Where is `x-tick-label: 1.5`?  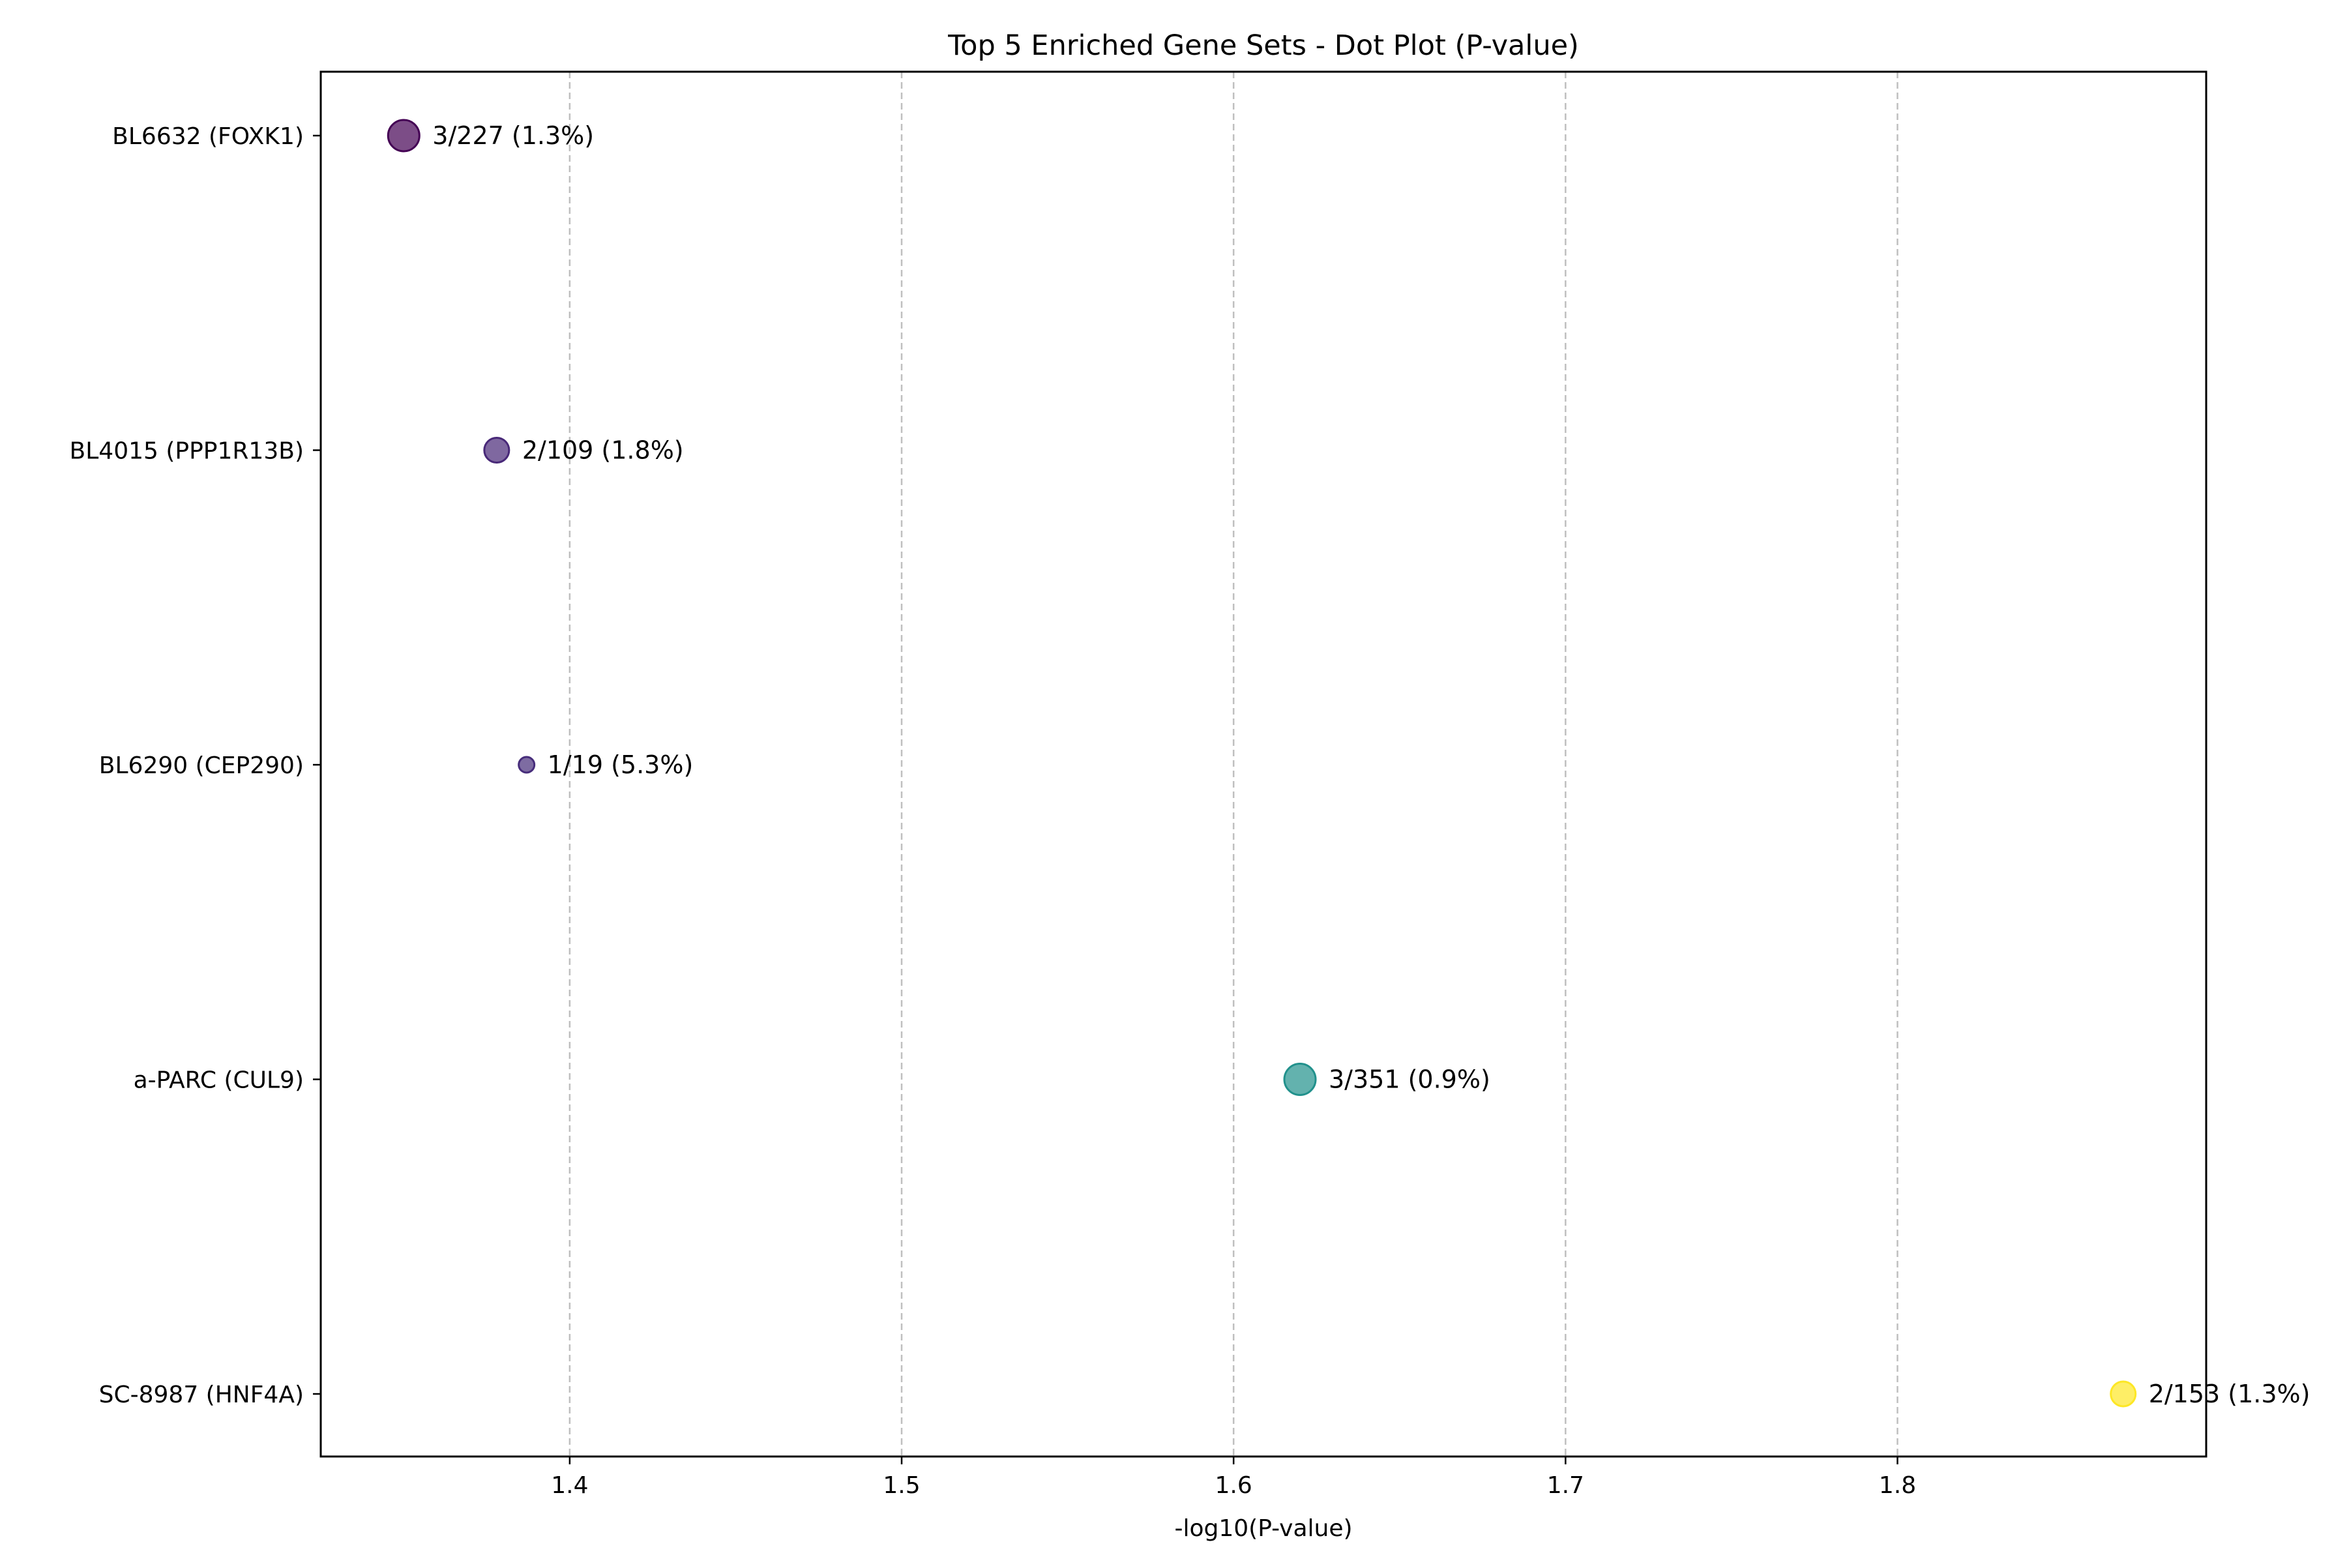
x-tick-label: 1.5 is located at coordinates (901, 1486).